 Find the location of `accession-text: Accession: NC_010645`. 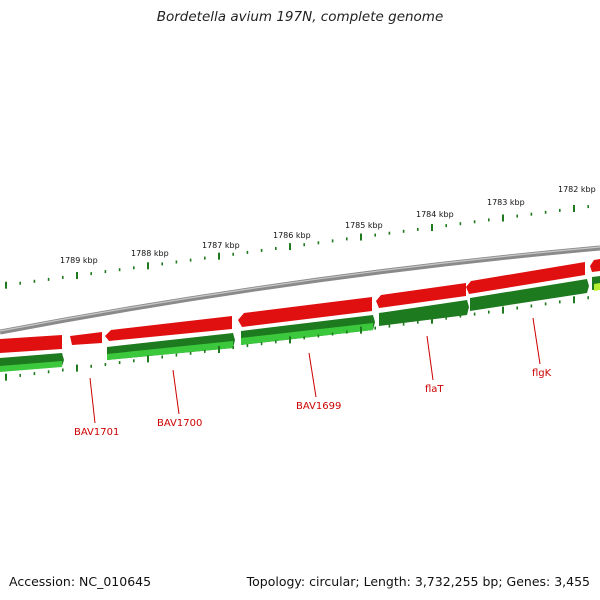

accession-text: Accession: NC_010645 is located at coordinates (80, 581).